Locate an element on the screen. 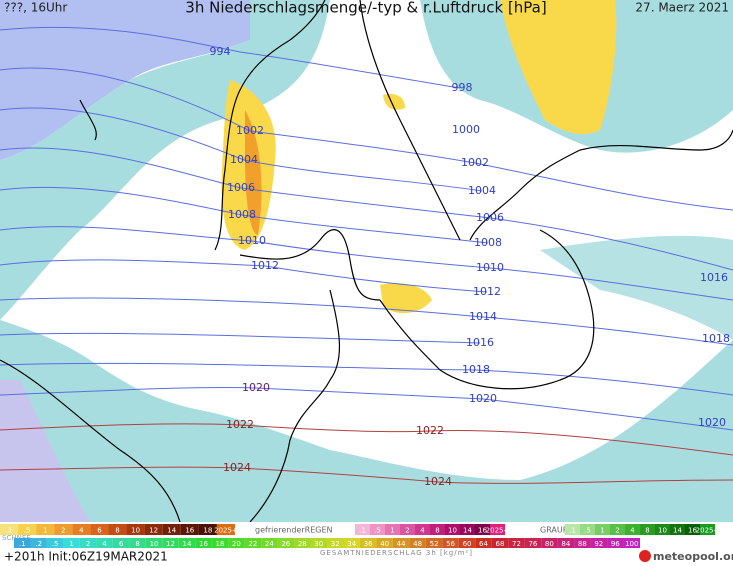 Image resolution: width=733 pixels, height=566 pixels. legend-tick-label: 44 is located at coordinates (401, 544).